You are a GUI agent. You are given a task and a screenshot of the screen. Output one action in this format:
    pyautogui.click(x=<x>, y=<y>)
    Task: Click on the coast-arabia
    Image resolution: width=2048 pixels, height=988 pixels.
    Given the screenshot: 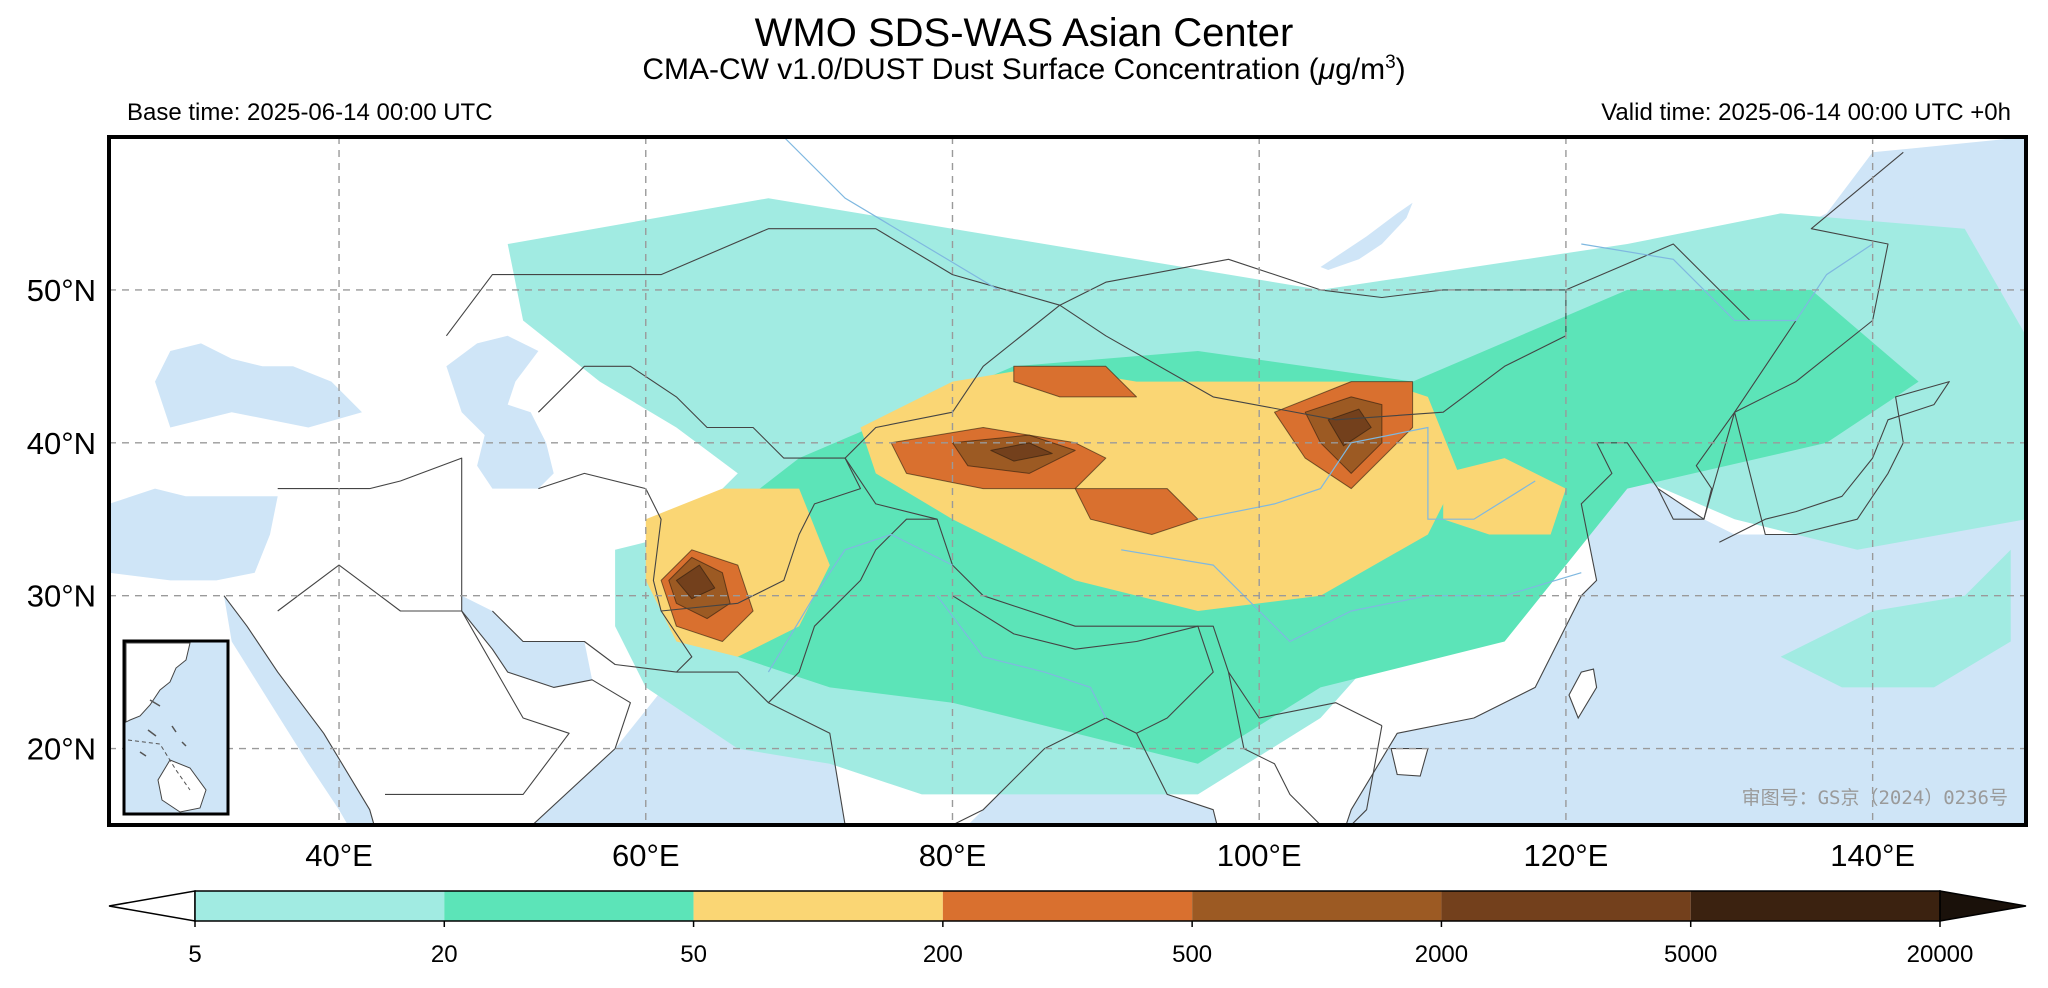 What is the action you would take?
    pyautogui.click(x=427, y=710)
    